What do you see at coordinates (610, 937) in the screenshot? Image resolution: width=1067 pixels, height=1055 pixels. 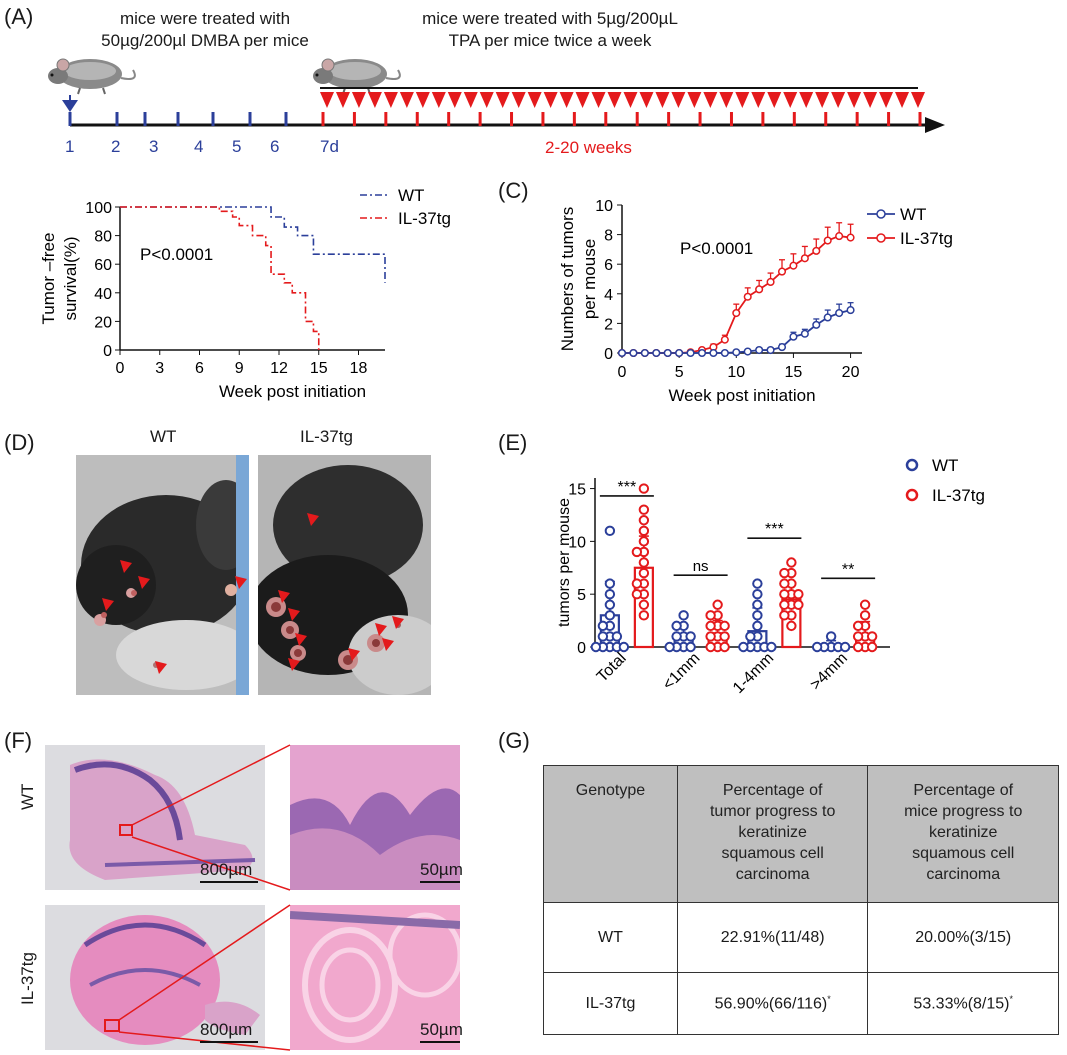 I see `table-cell: WT` at bounding box center [610, 937].